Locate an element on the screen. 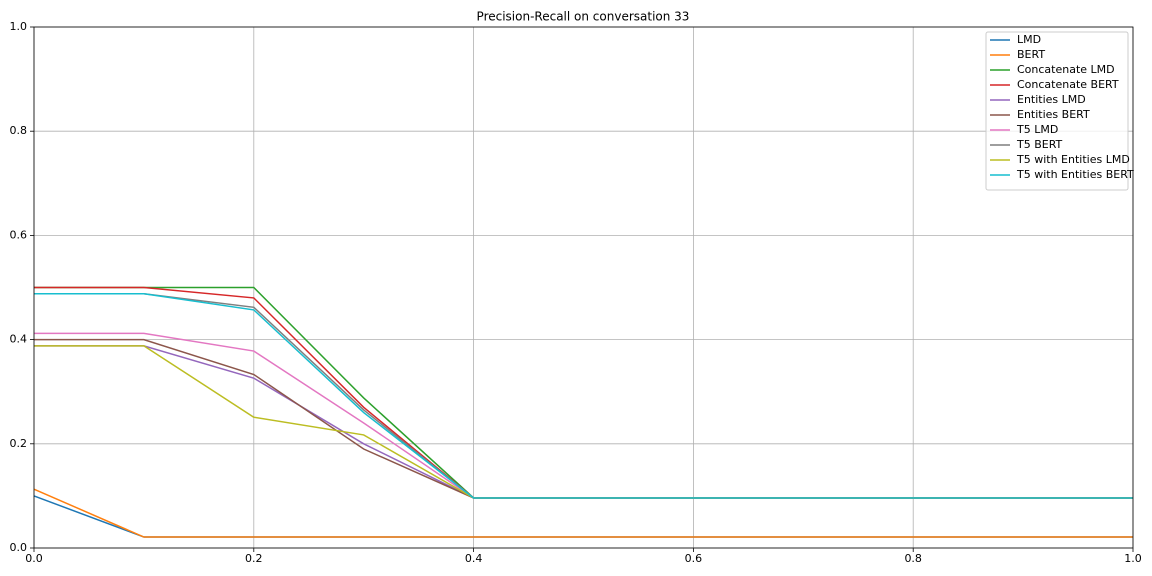 The height and width of the screenshot is (576, 1152). legend-label: T5 with Entities LMD is located at coordinates (1073, 159).